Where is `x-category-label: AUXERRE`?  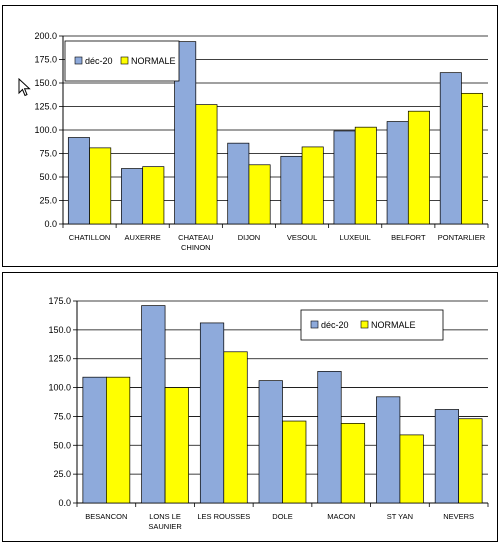 x-category-label: AUXERRE is located at coordinates (143, 237).